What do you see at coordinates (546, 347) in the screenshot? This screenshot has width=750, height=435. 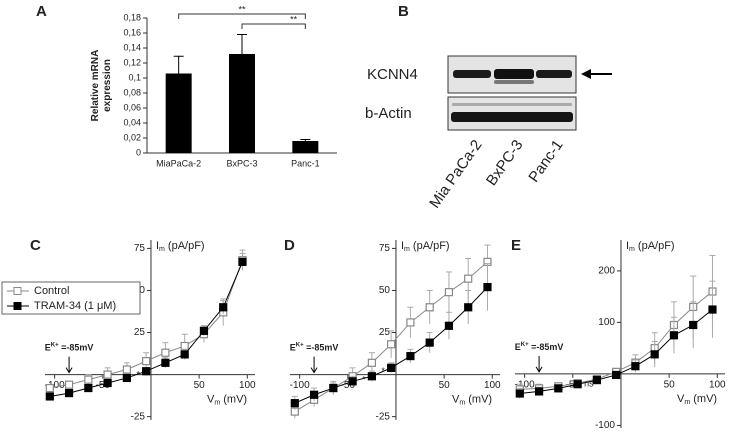 I see `reversal-label-part: =-85mV` at bounding box center [546, 347].